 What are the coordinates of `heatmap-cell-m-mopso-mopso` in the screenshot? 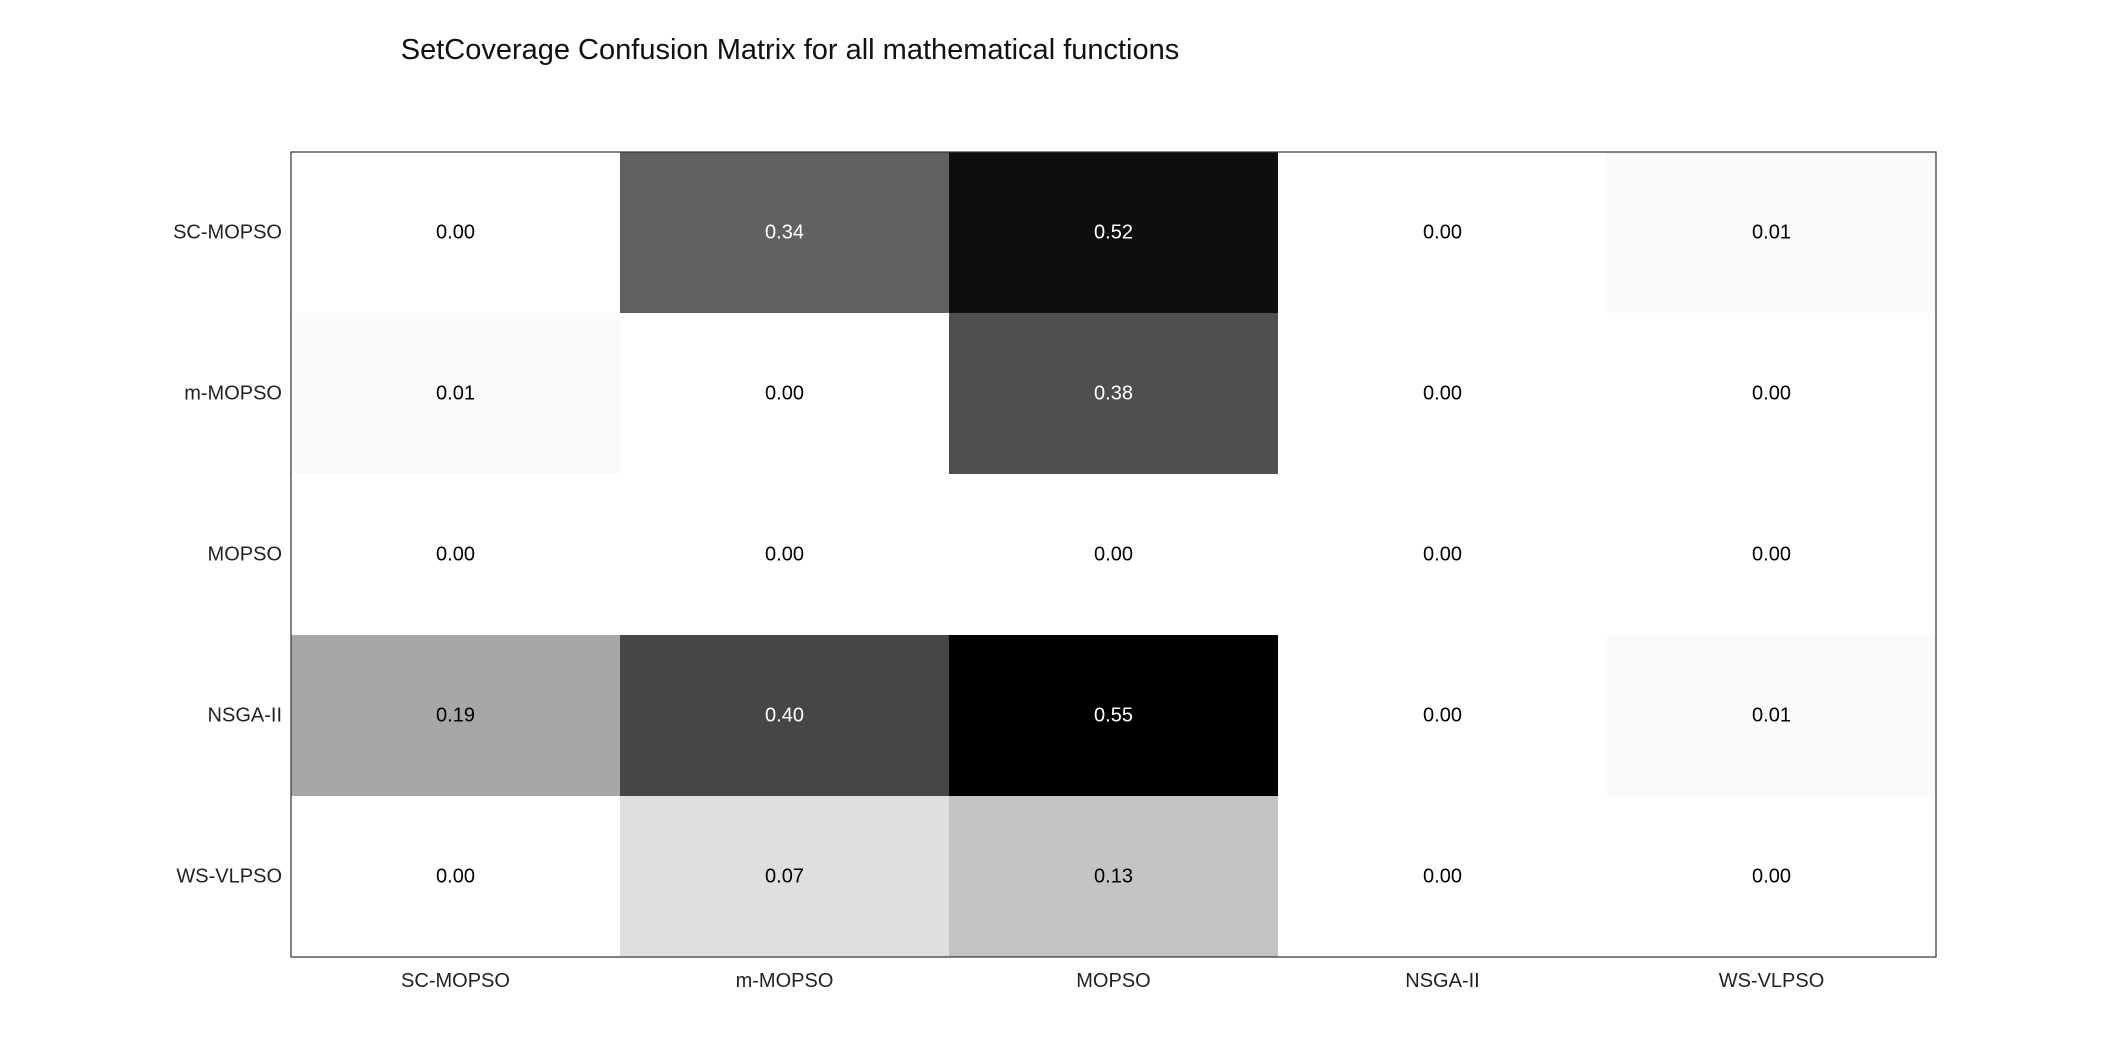 It's located at (1114, 394).